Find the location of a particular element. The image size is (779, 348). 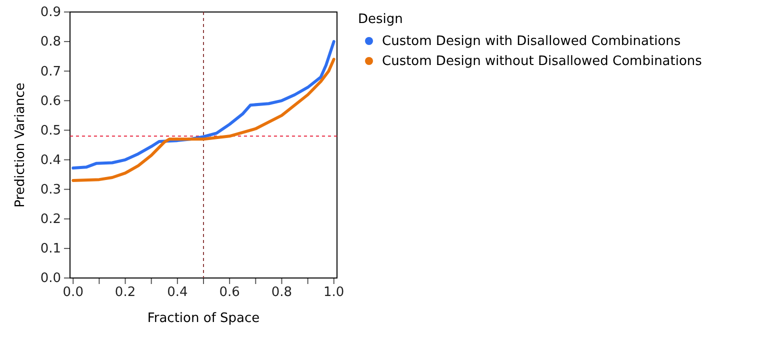

legend-label: Custom Design with Disallowed Combinations is located at coordinates (531, 41).